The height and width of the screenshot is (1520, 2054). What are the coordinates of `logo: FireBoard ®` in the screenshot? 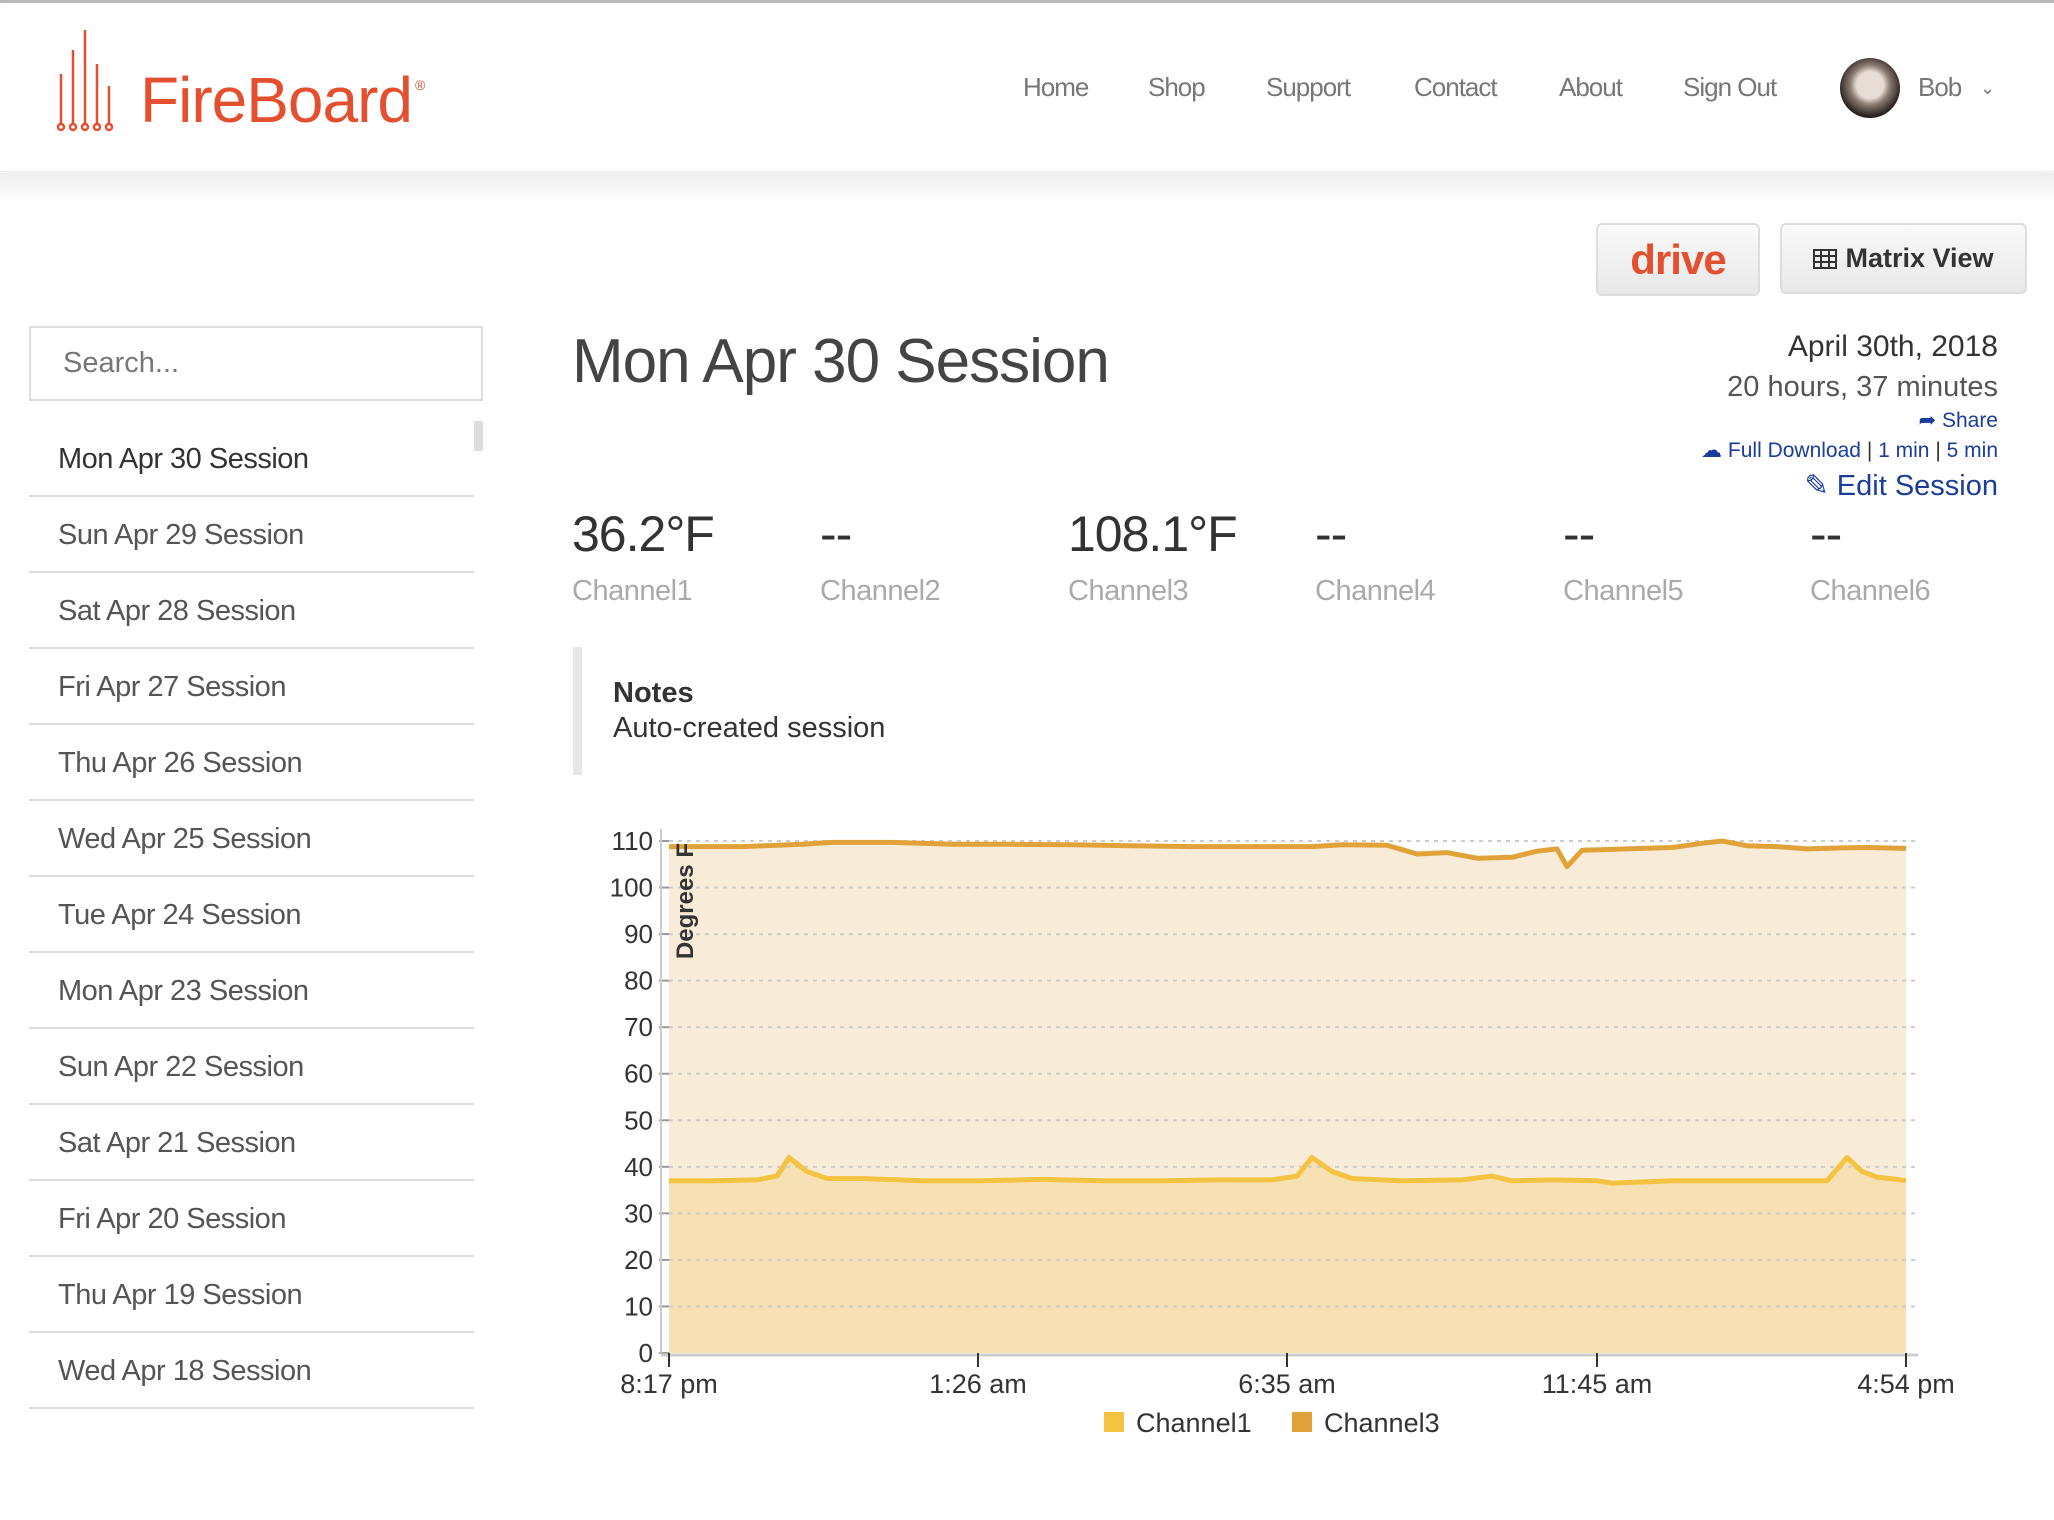 It's located at (282, 100).